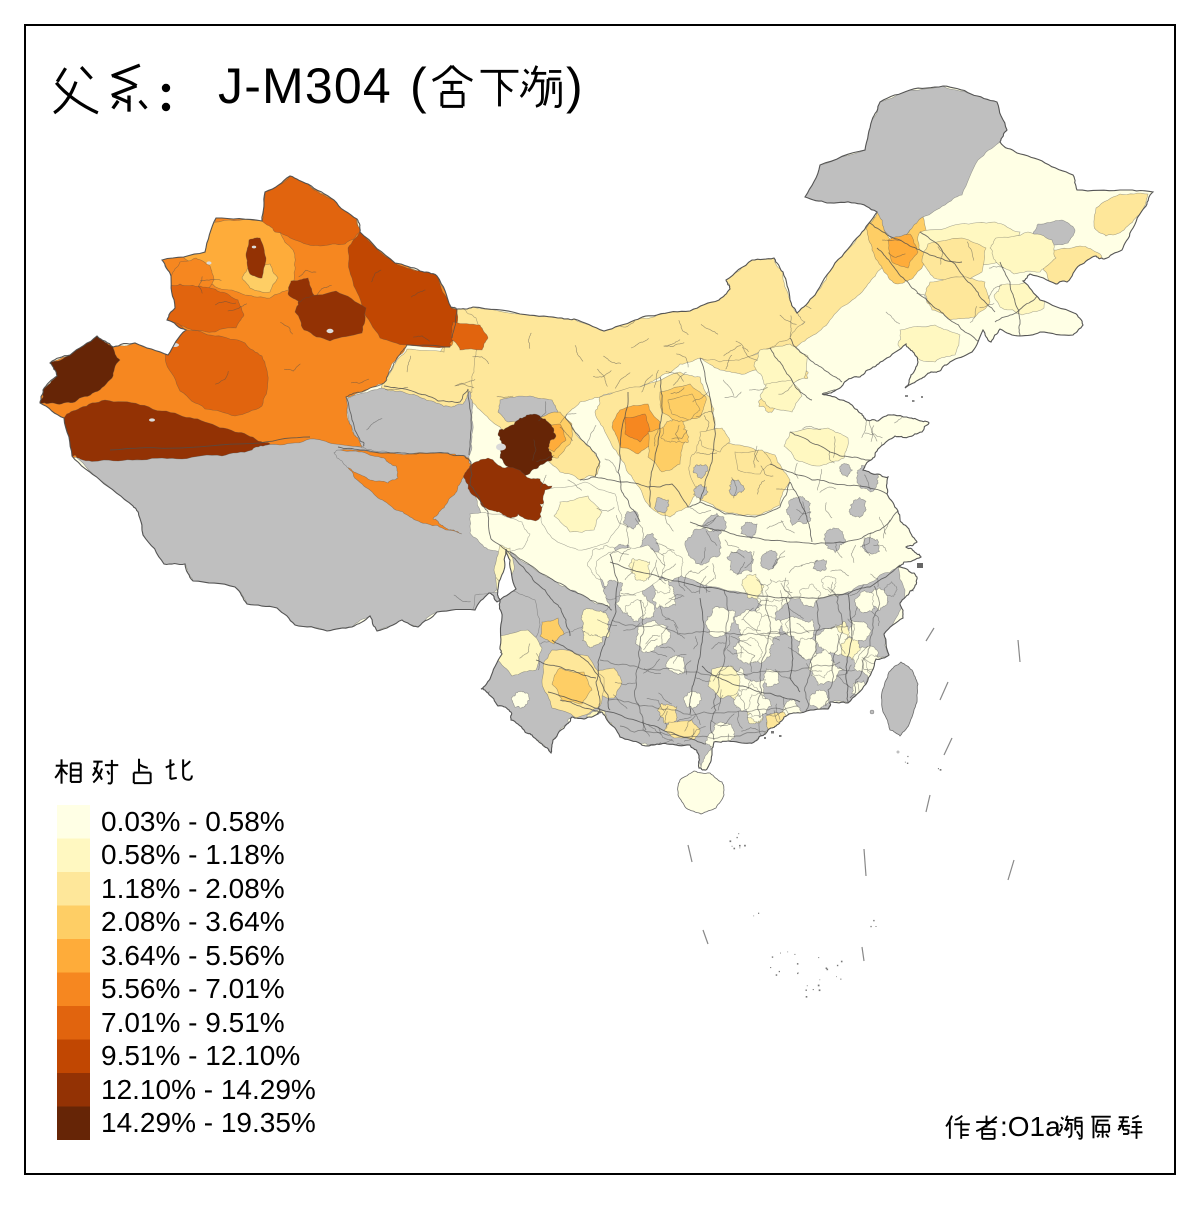  I want to click on svg-text: J-M304, so click(305, 86).